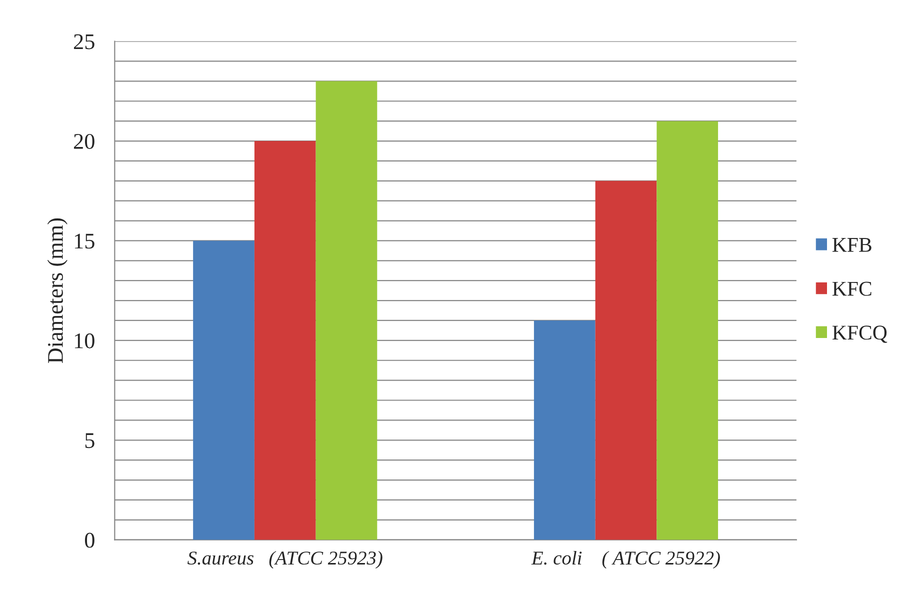  I want to click on y-axis-title: Diameters (mm), so click(57, 291).